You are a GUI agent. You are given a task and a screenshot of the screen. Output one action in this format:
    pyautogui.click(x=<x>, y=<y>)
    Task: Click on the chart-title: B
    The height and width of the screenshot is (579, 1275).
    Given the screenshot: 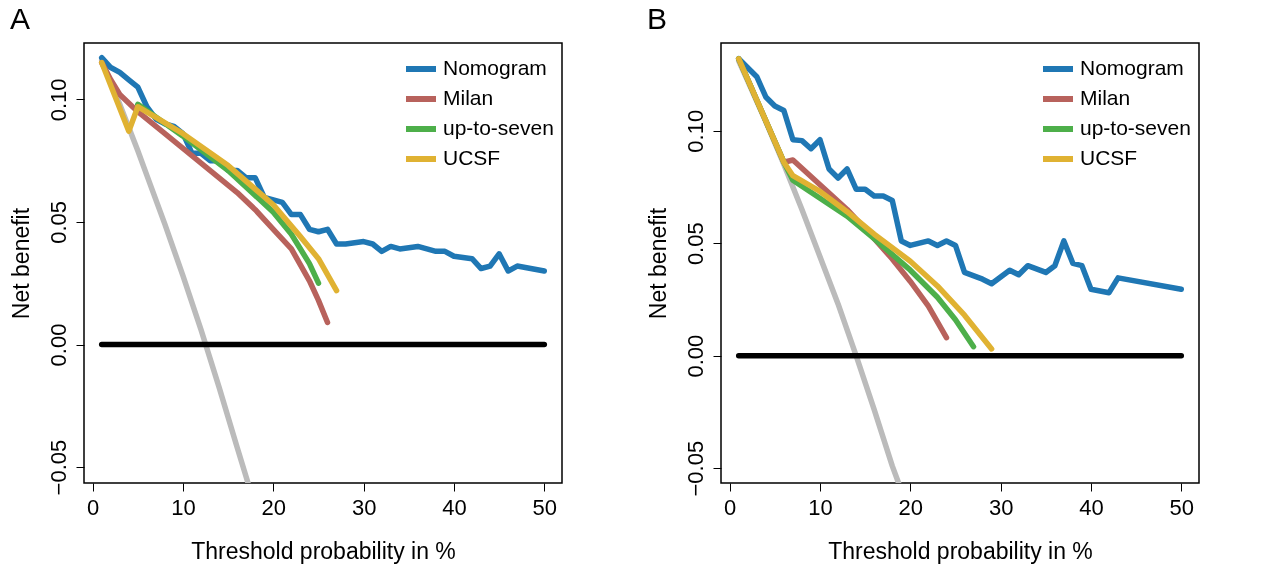 What is the action you would take?
    pyautogui.click(x=657, y=18)
    